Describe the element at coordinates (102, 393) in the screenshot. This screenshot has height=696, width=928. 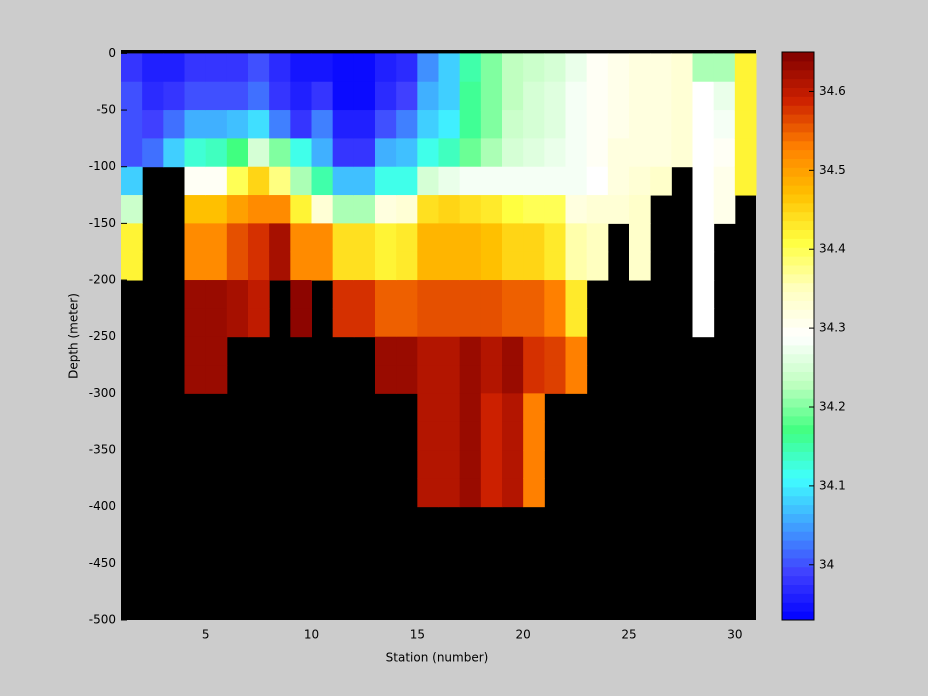
I see `y-tick-label: -300` at that location.